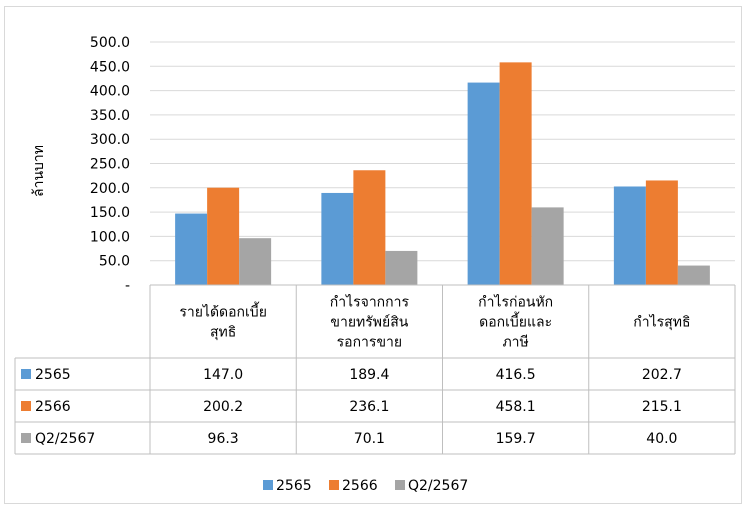 Image resolution: width=748 pixels, height=510 pixels. Describe the element at coordinates (369, 343) in the screenshot. I see `x-category-label: รอการขาย` at that location.